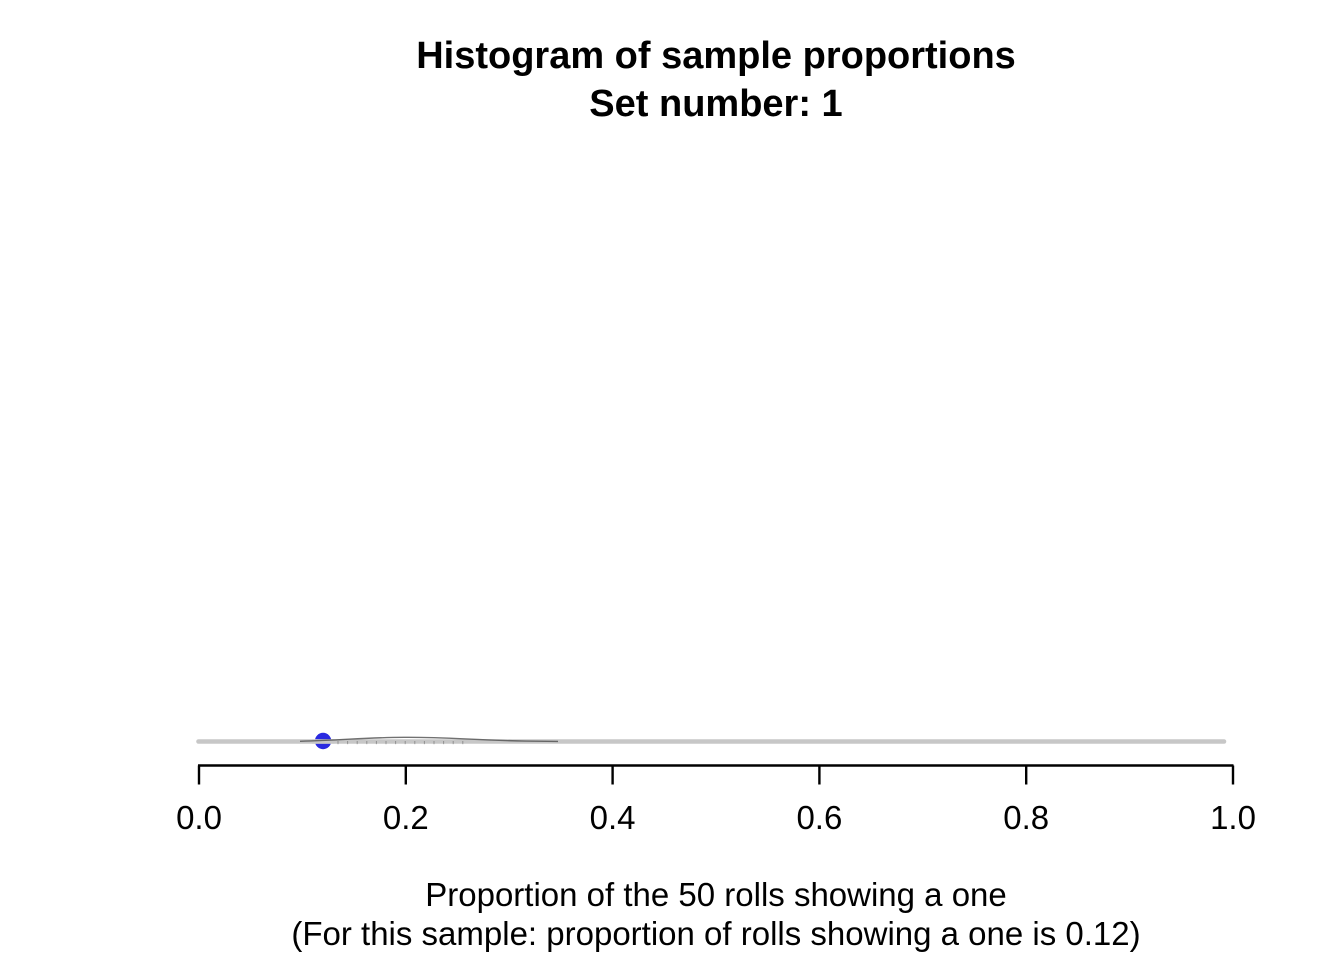 This screenshot has width=1344, height=960. Describe the element at coordinates (1026, 817) in the screenshot. I see `x-axis-tick-label: 0.8` at that location.